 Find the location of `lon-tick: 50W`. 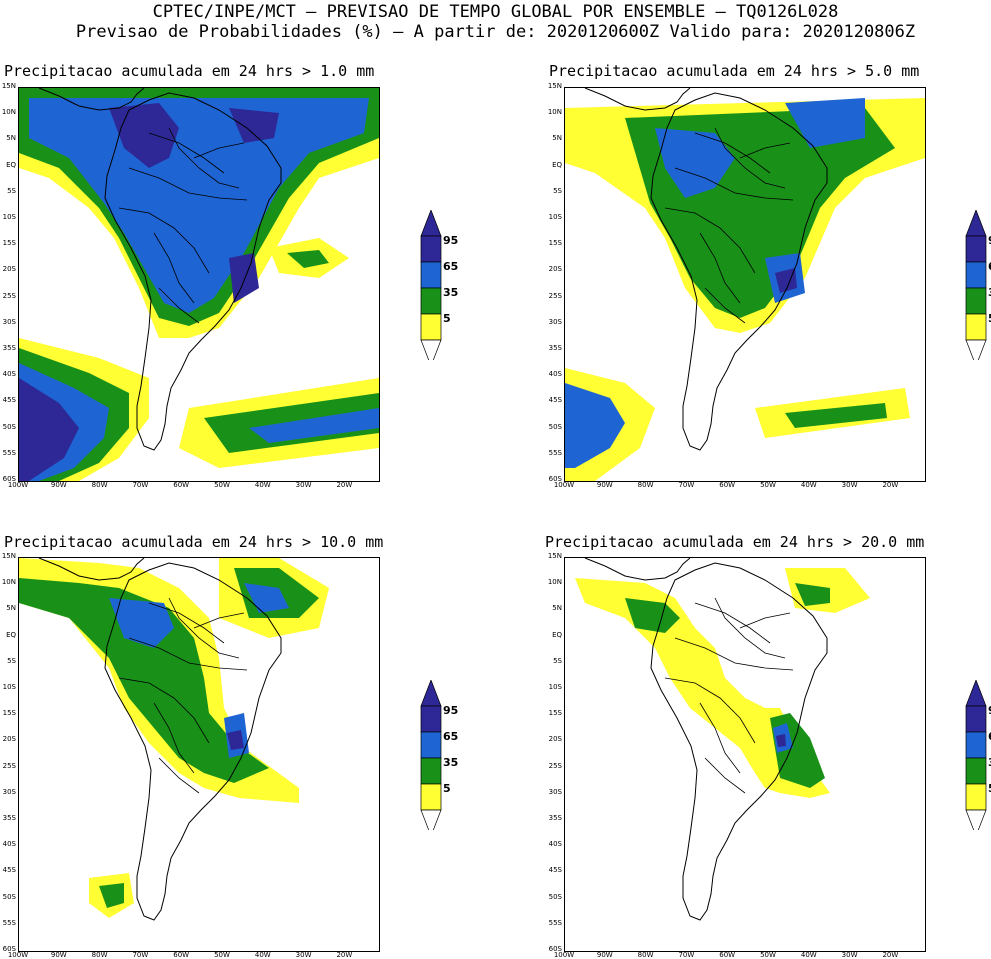

lon-tick: 50W is located at coordinates (768, 955).